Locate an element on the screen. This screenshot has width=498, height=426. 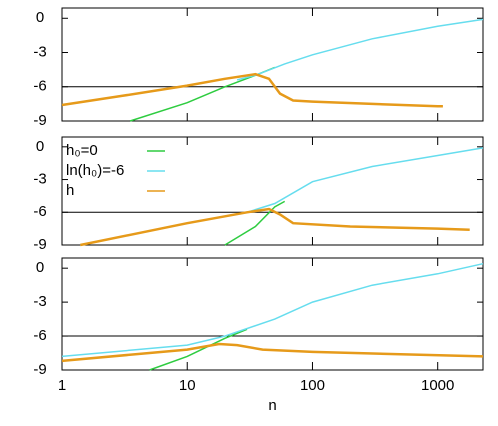
legend-label: h₀=0 is located at coordinates (82, 150).